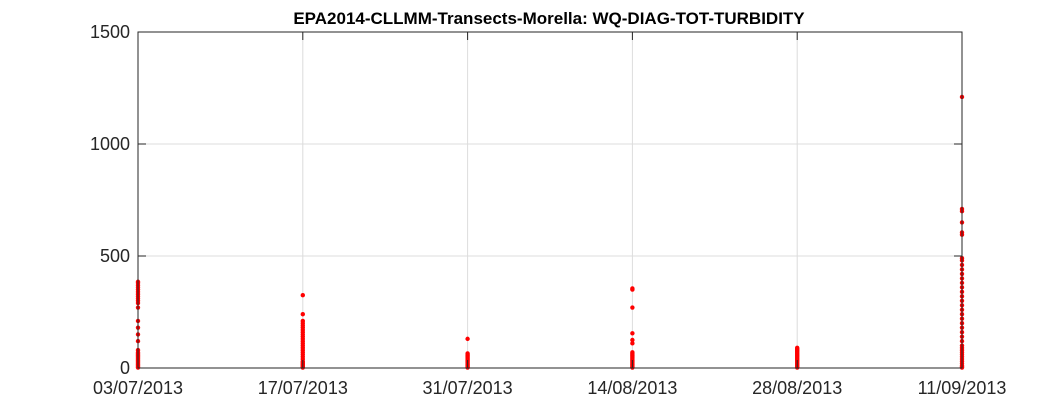 The width and height of the screenshot is (1063, 413). What do you see at coordinates (125, 368) in the screenshot?
I see `y-tick-label: 0` at bounding box center [125, 368].